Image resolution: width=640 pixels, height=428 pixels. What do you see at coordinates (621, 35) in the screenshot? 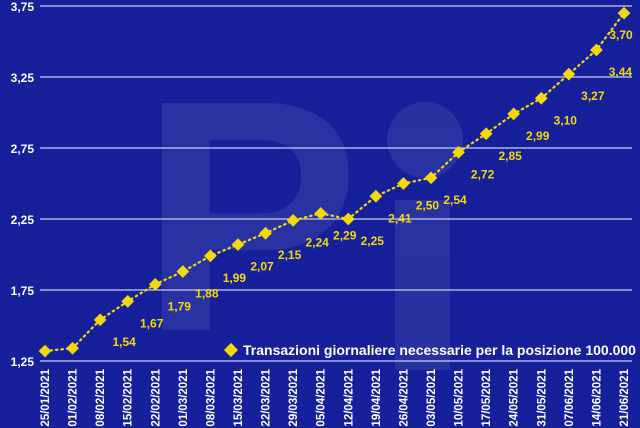
I see `data-label: 3,70` at bounding box center [621, 35].